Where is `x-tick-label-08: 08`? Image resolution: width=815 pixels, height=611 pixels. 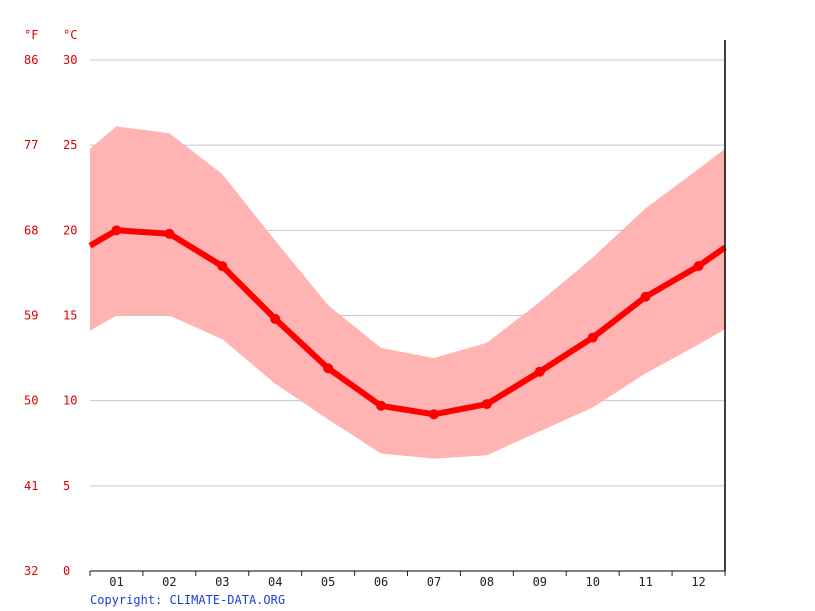 x-tick-label-08: 08 is located at coordinates (487, 582).